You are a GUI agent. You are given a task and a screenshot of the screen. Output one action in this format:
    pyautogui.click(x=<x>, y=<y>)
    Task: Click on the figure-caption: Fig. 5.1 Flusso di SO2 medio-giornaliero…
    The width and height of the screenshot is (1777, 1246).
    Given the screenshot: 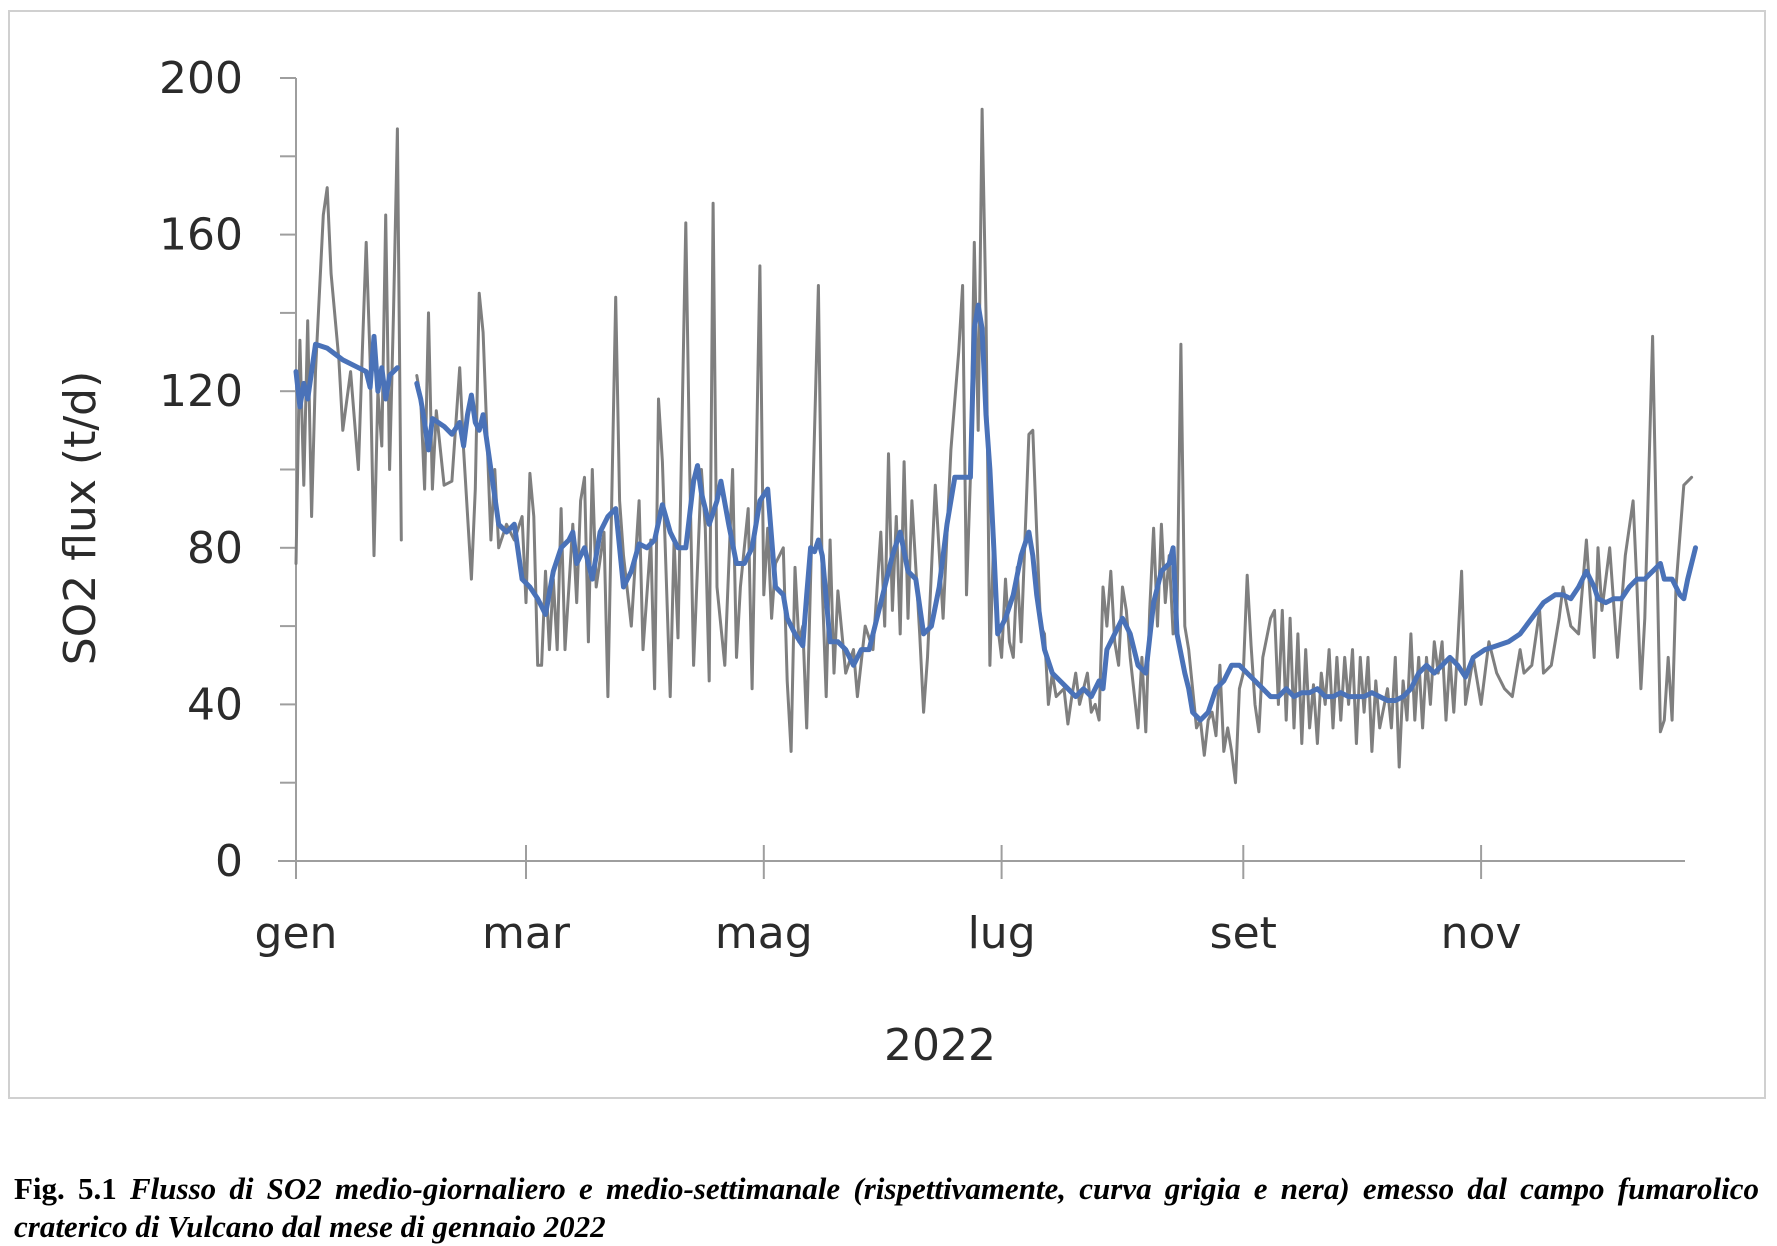 What is the action you would take?
    pyautogui.click(x=886, y=1208)
    